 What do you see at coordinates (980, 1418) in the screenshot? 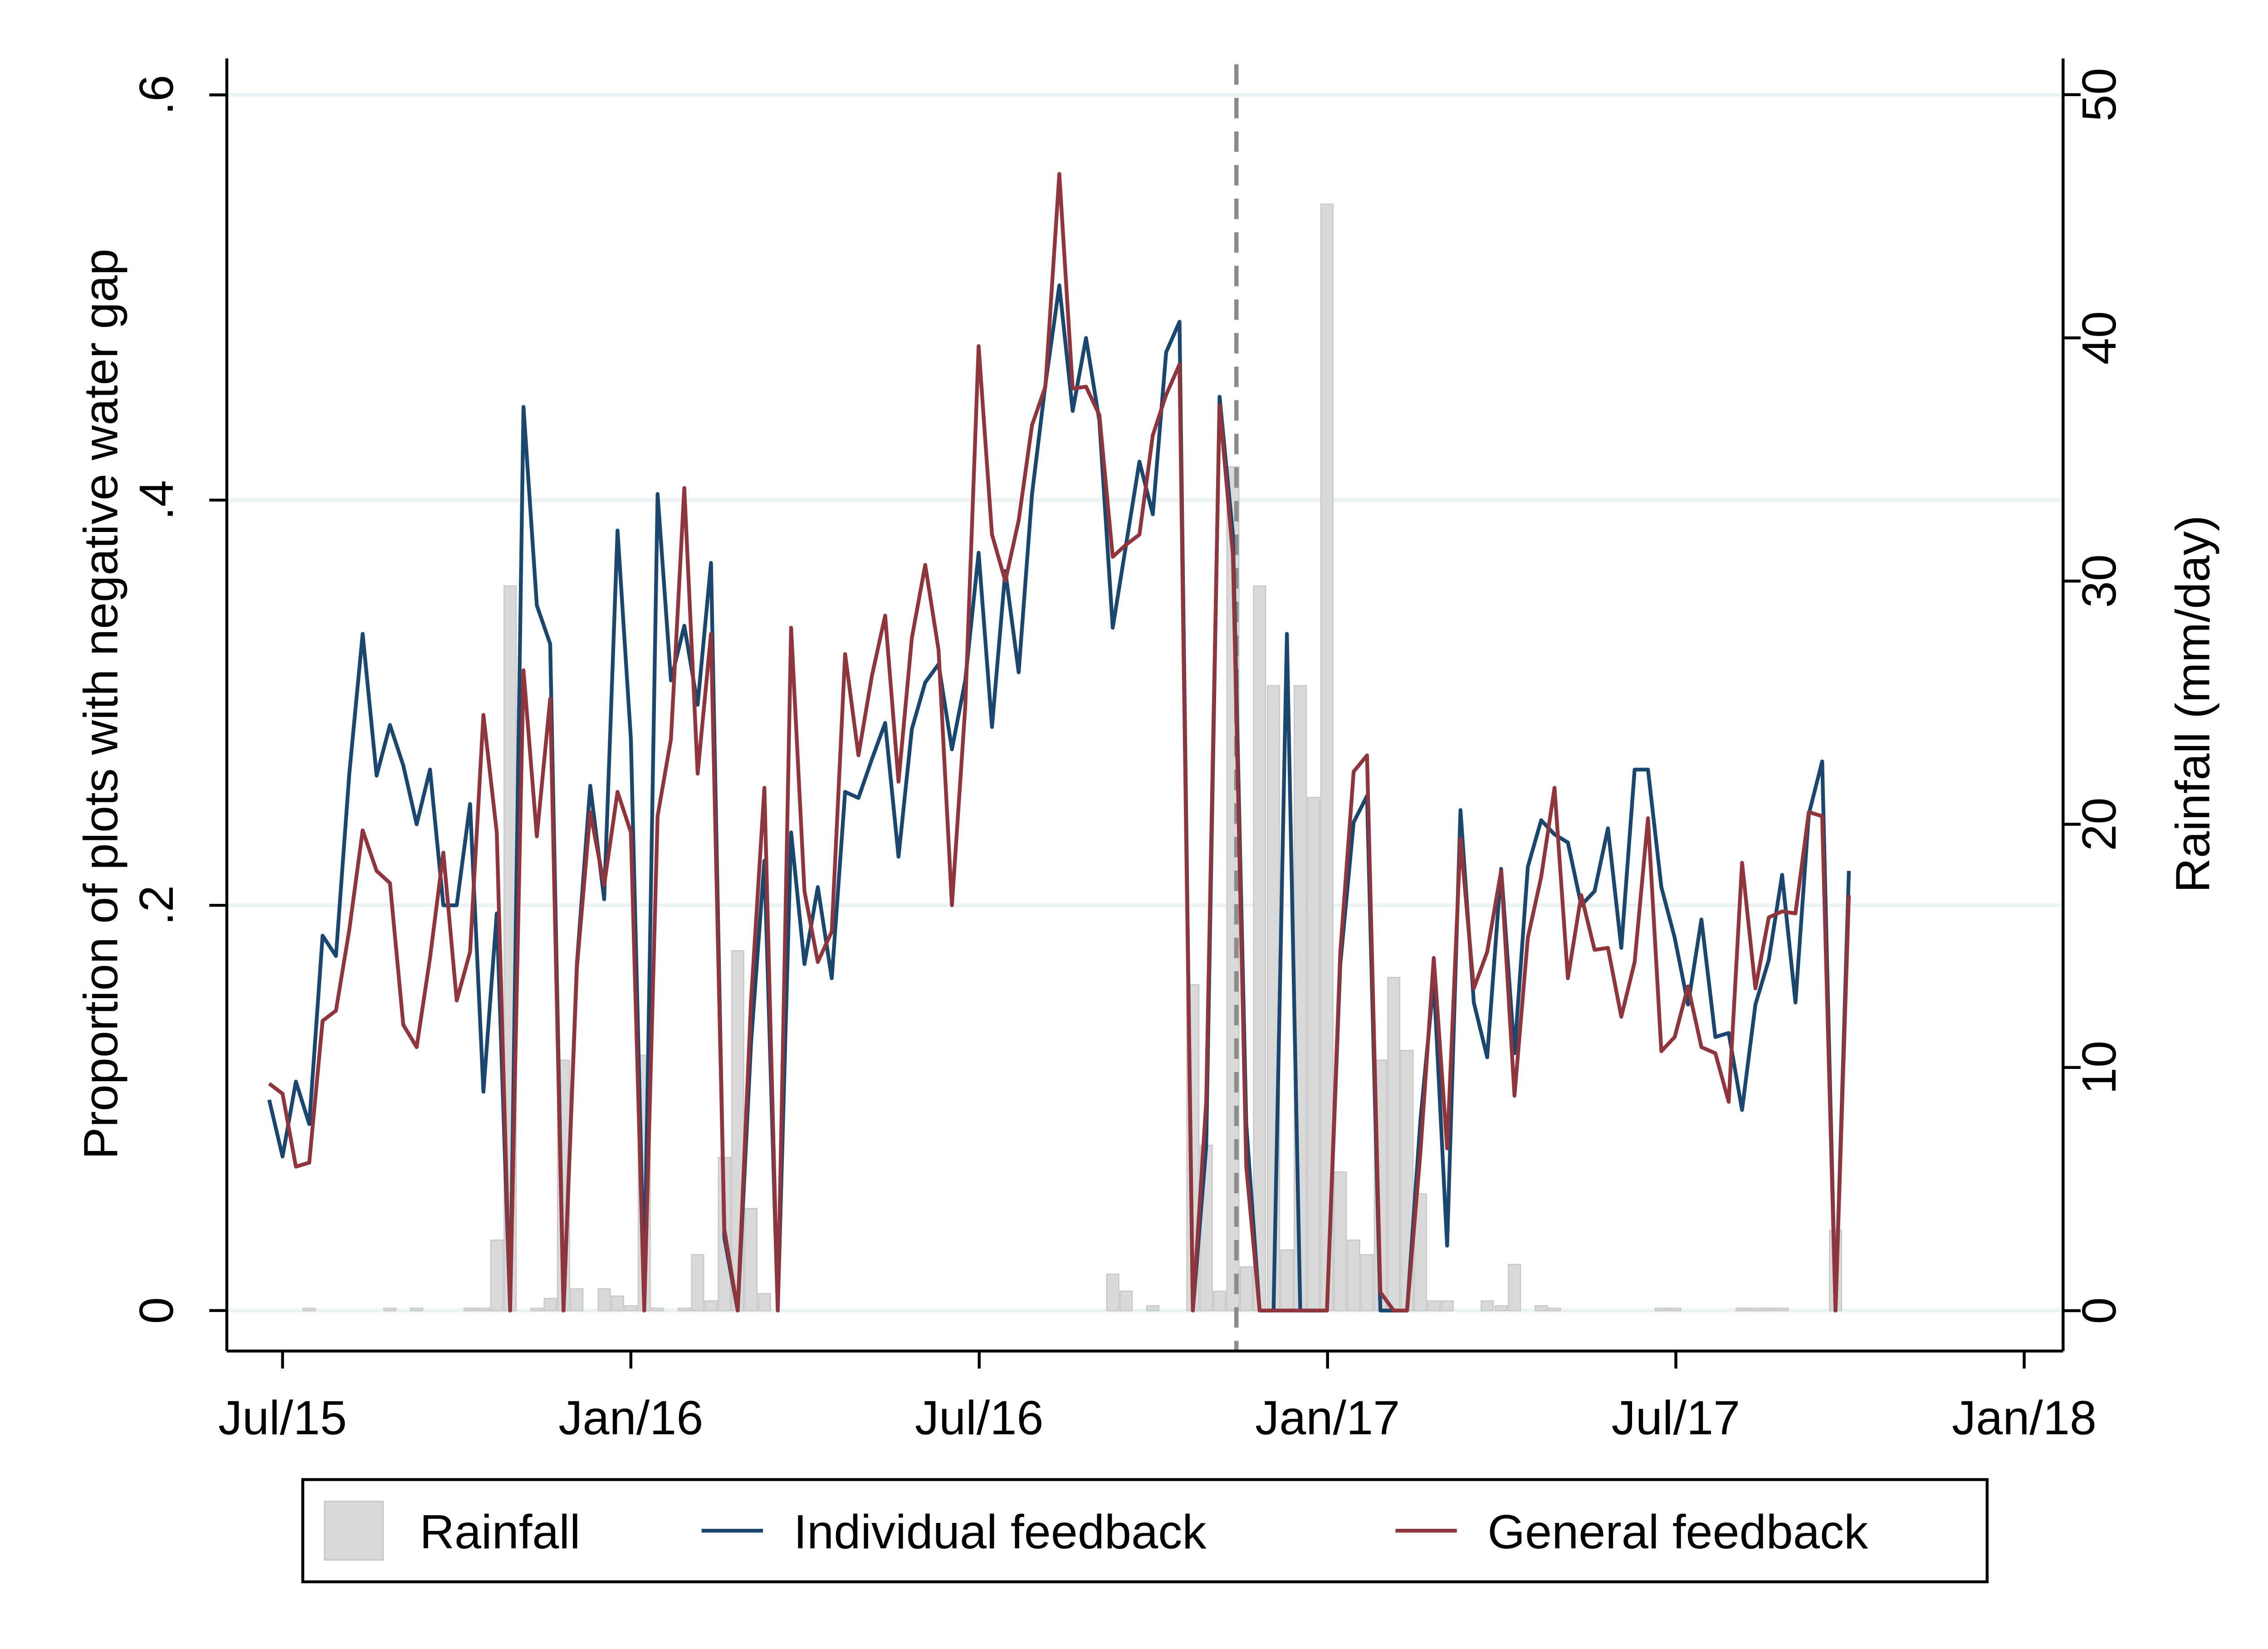
I see `x-tick-label: Jul/16` at bounding box center [980, 1418].